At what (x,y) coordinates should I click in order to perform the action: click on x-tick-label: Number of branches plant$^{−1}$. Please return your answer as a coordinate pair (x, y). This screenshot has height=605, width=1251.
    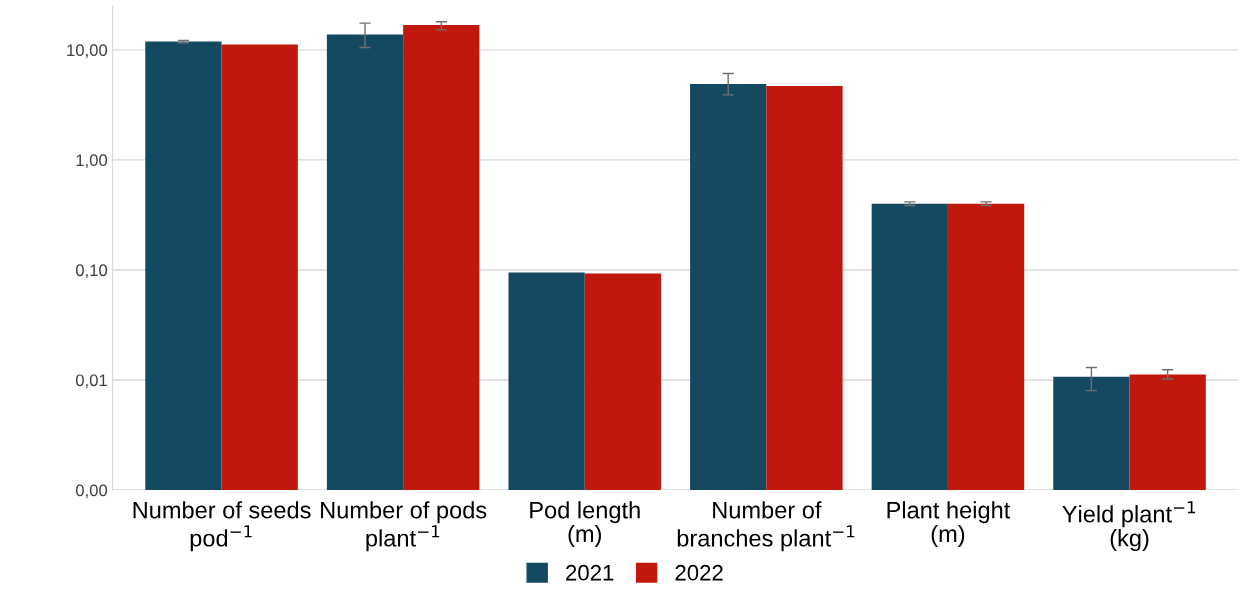
    Looking at the image, I should click on (766, 526).